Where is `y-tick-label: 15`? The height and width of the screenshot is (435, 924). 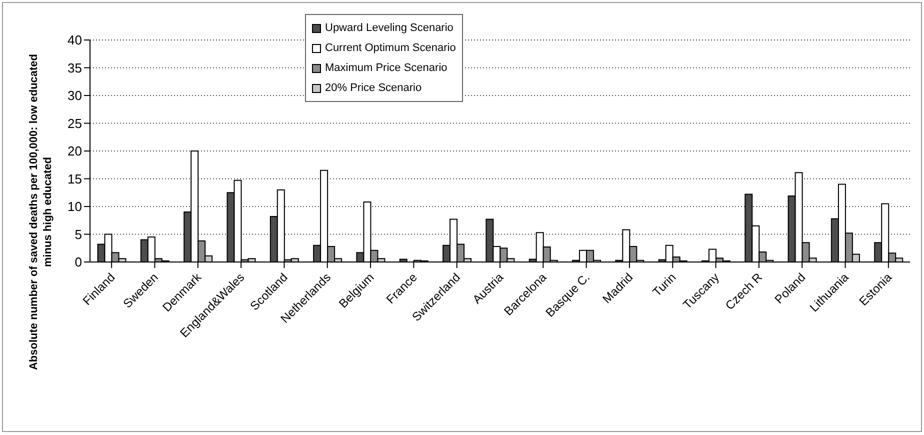 y-tick-label: 15 is located at coordinates (75, 178).